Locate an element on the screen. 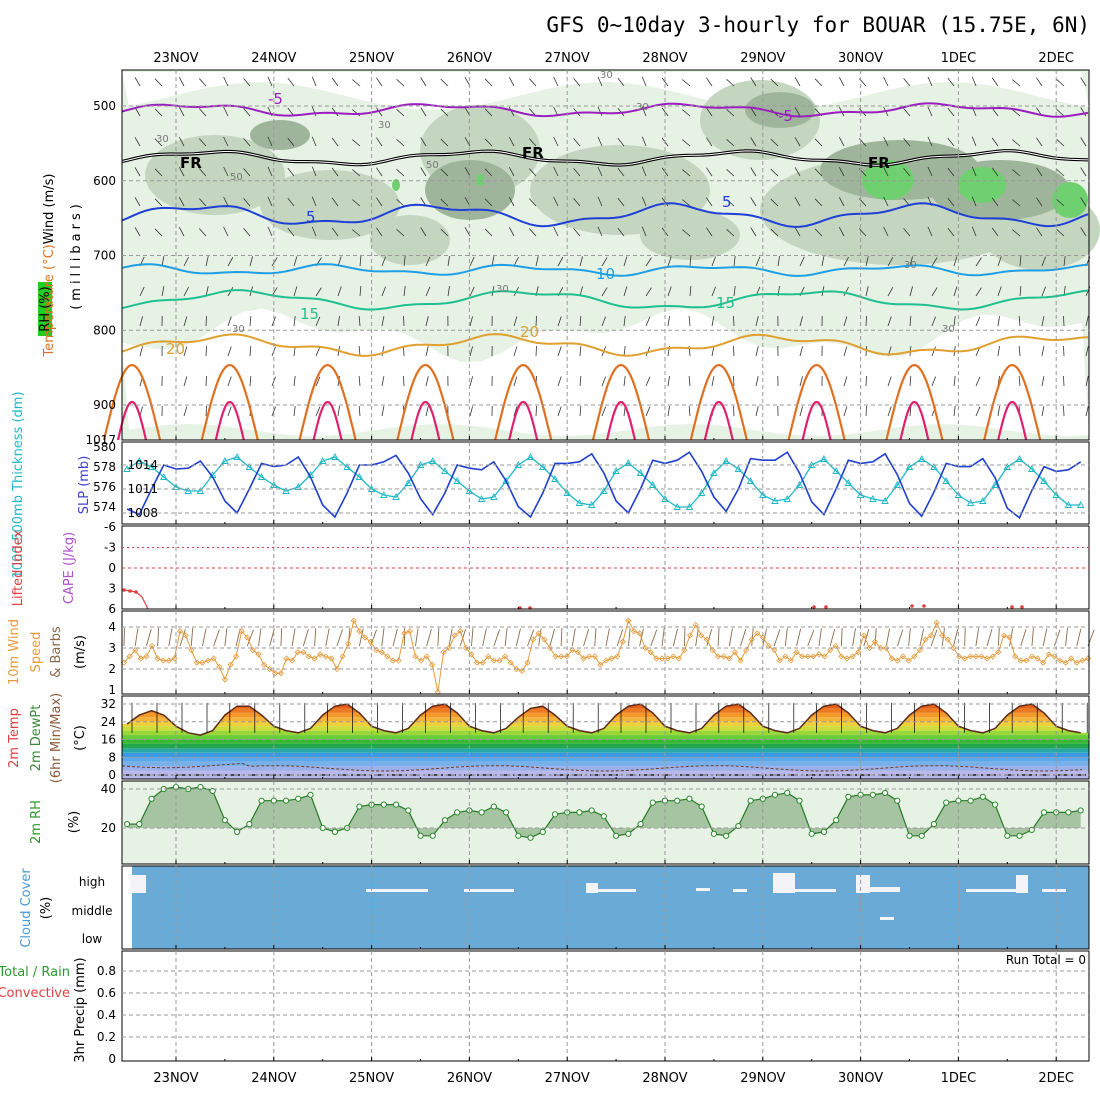 This screenshot has height=1100, width=1100. temp-ylabel-b: 2m DewPt is located at coordinates (36, 738).